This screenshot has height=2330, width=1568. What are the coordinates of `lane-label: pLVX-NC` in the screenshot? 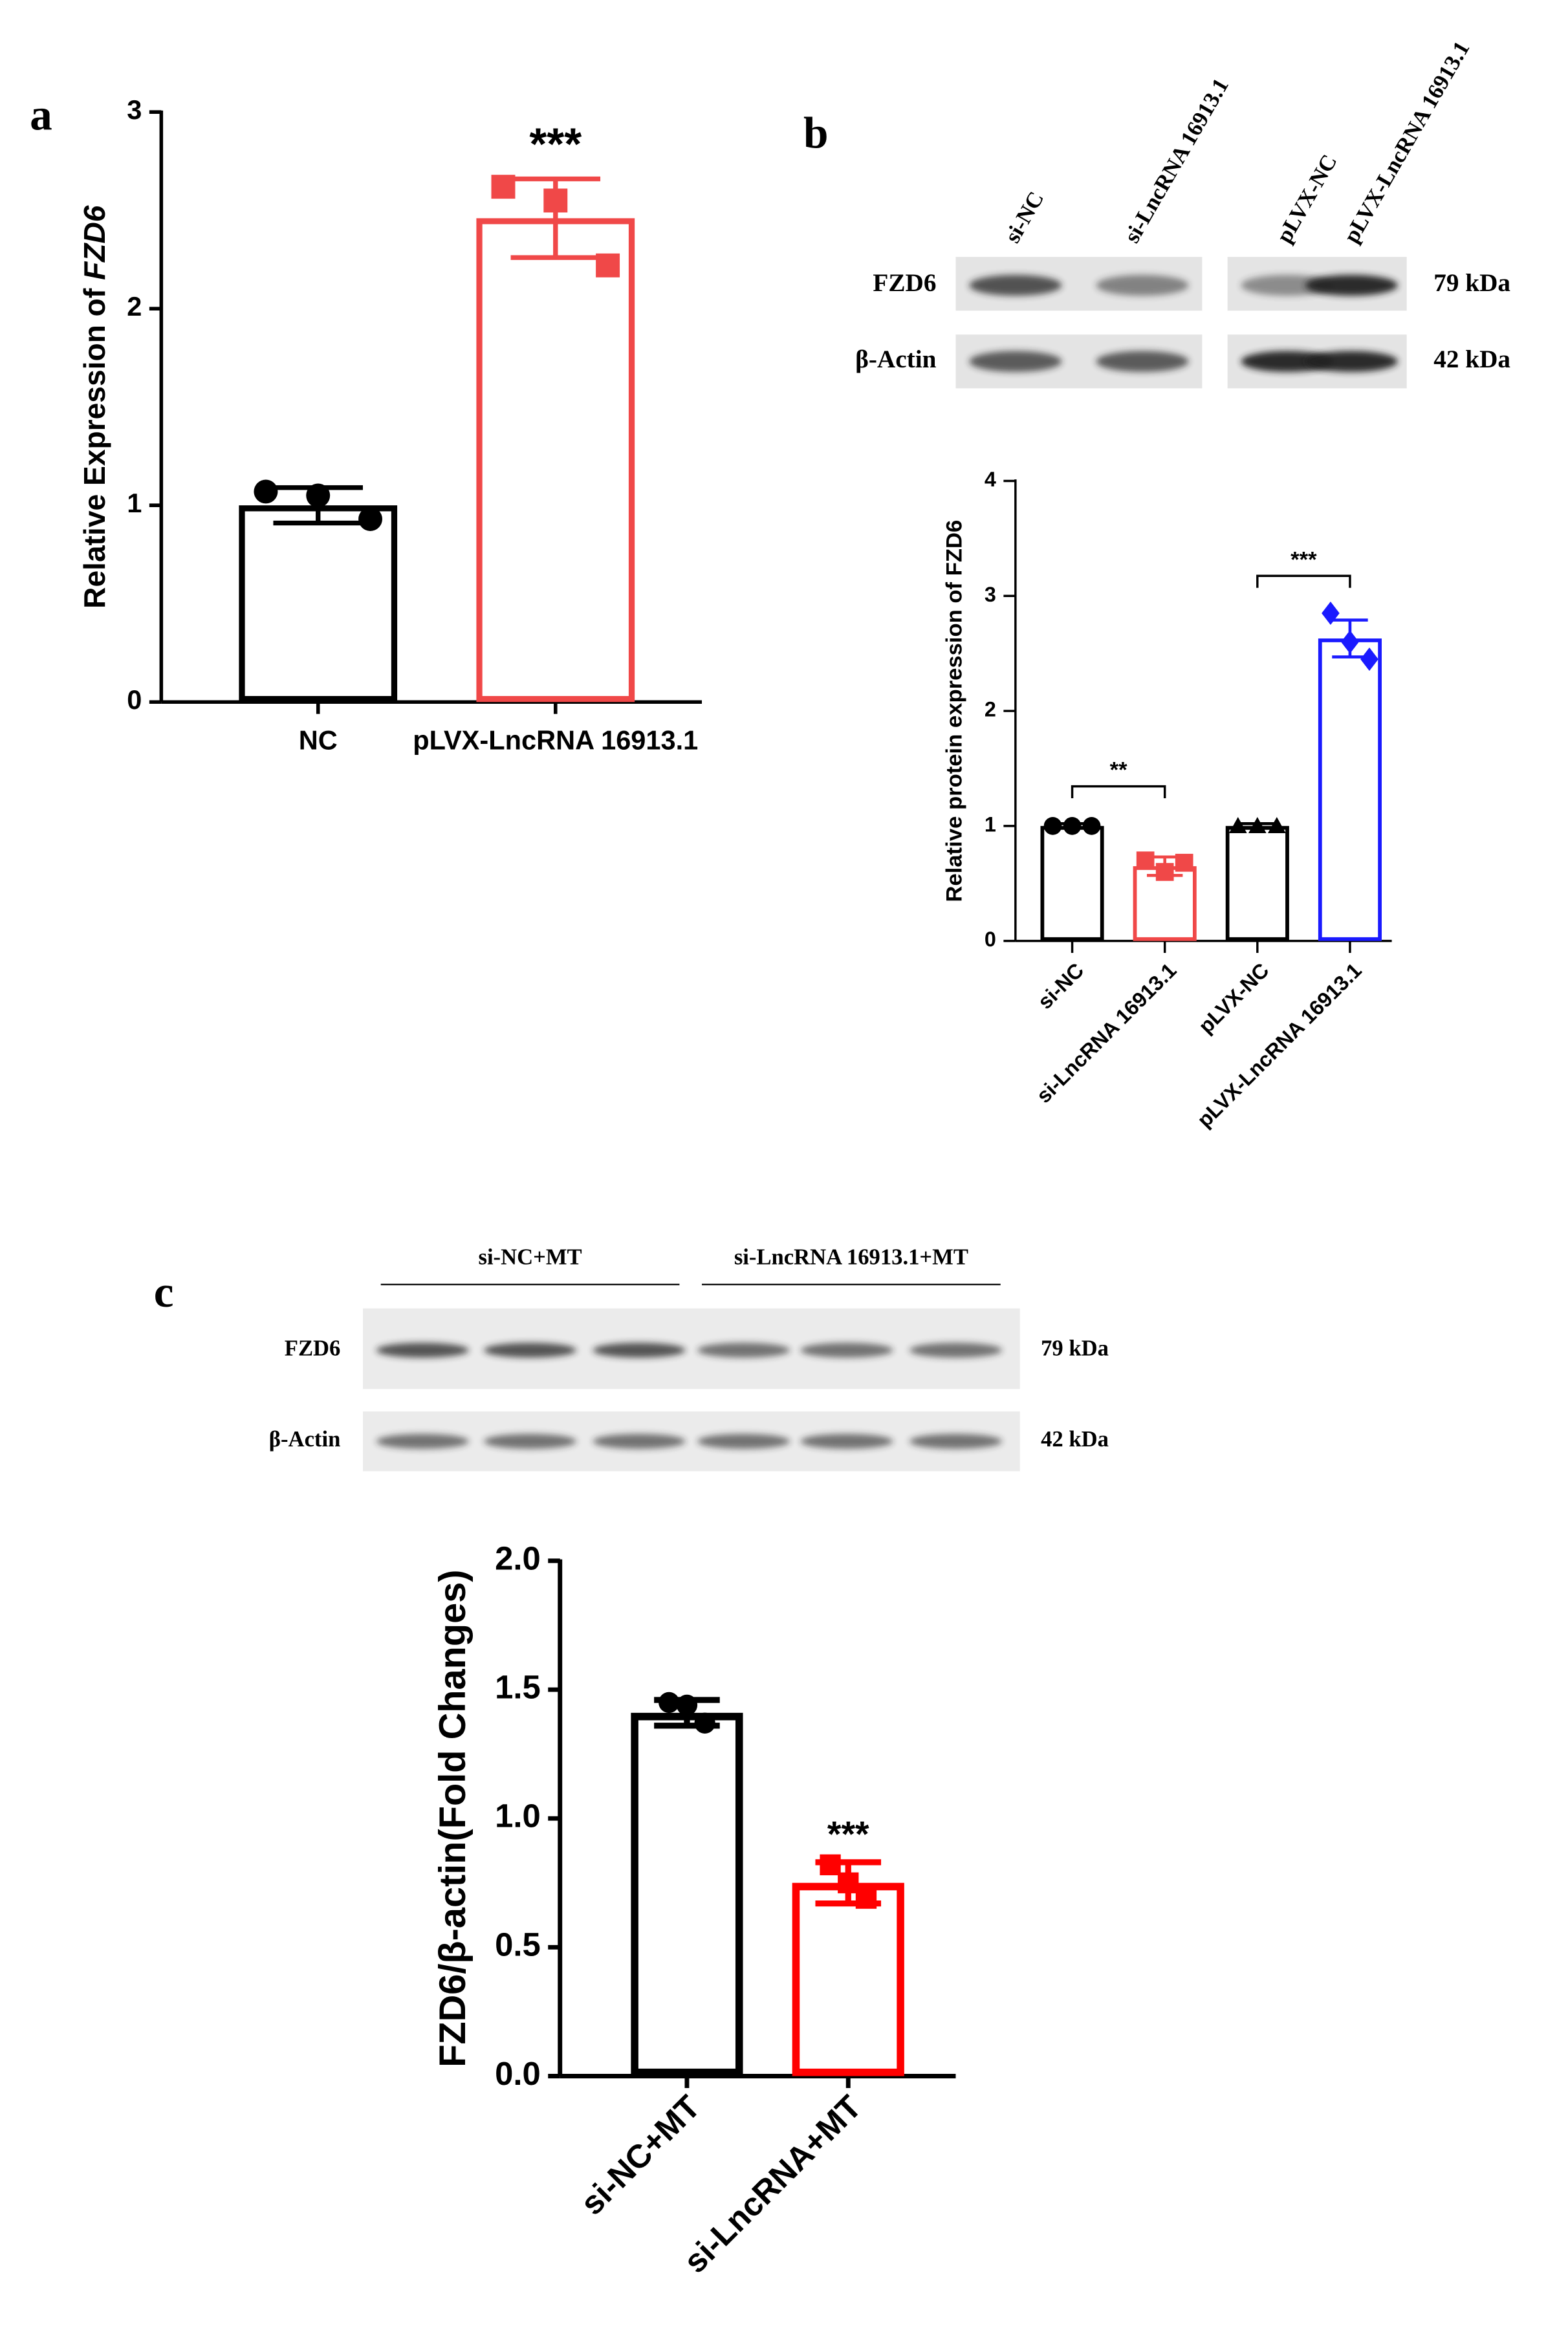 It's located at (1307, 198).